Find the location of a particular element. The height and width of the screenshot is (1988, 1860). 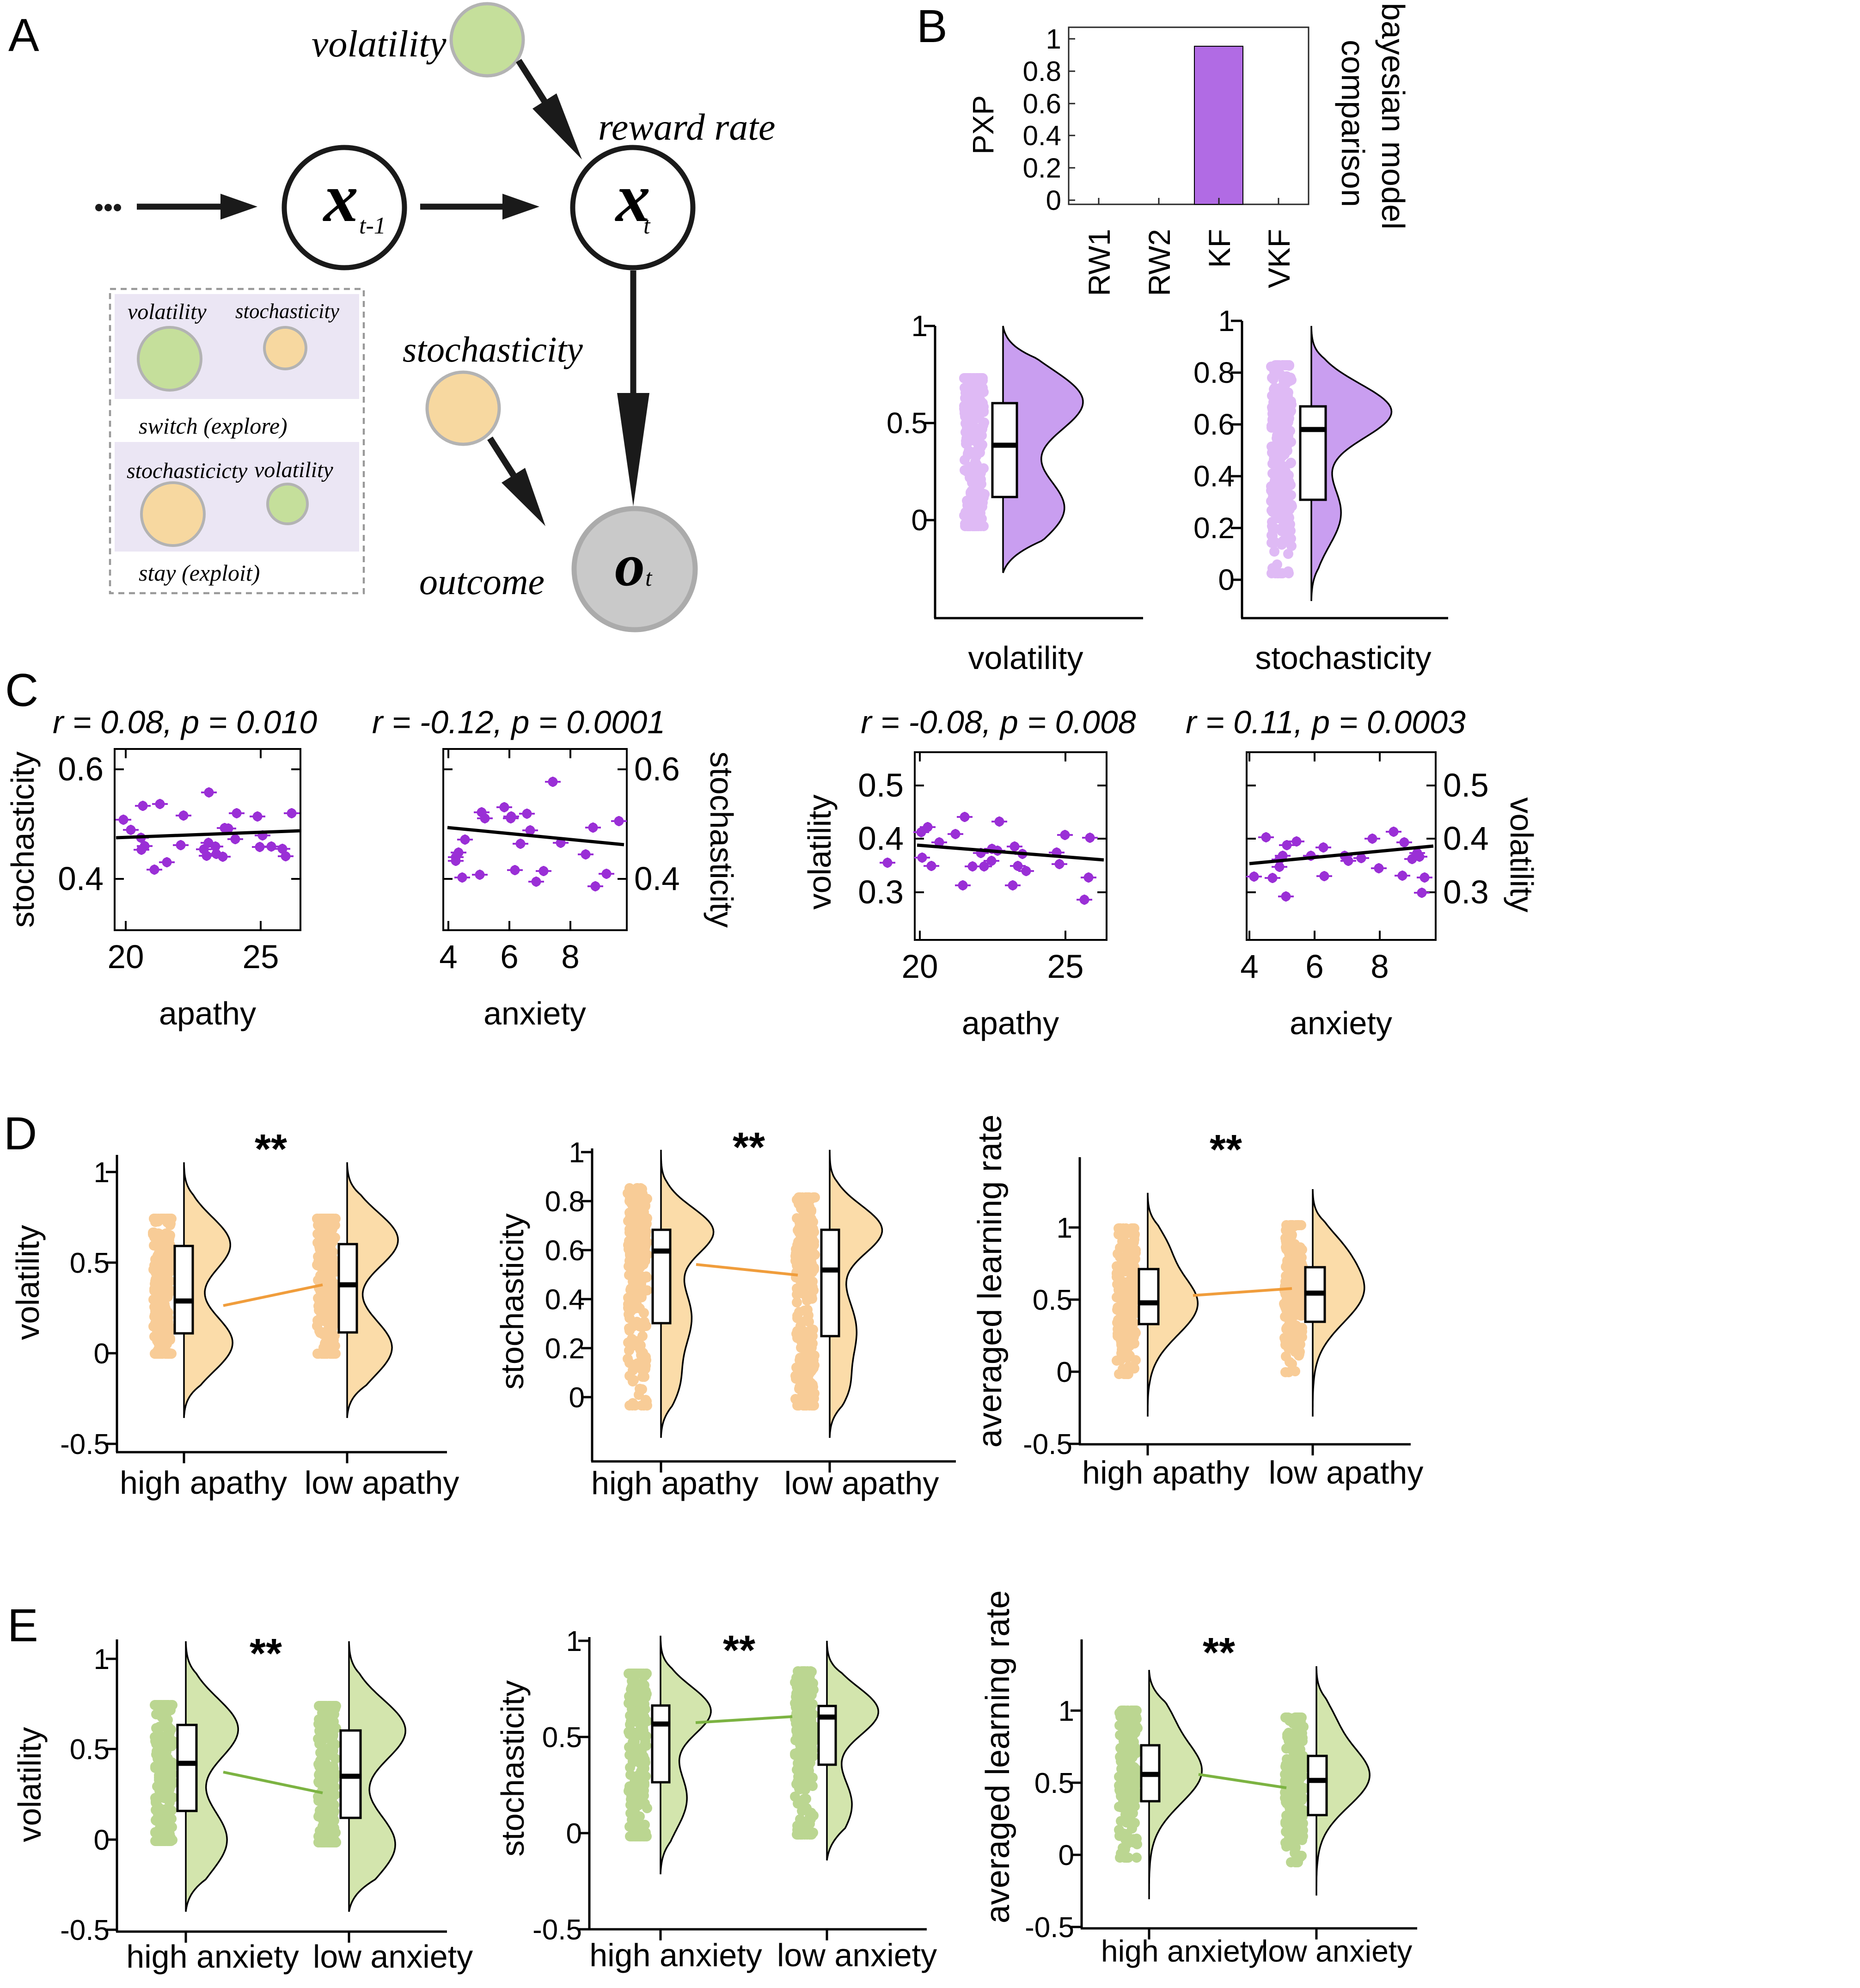

svg-text: 0.3 is located at coordinates (881, 892).